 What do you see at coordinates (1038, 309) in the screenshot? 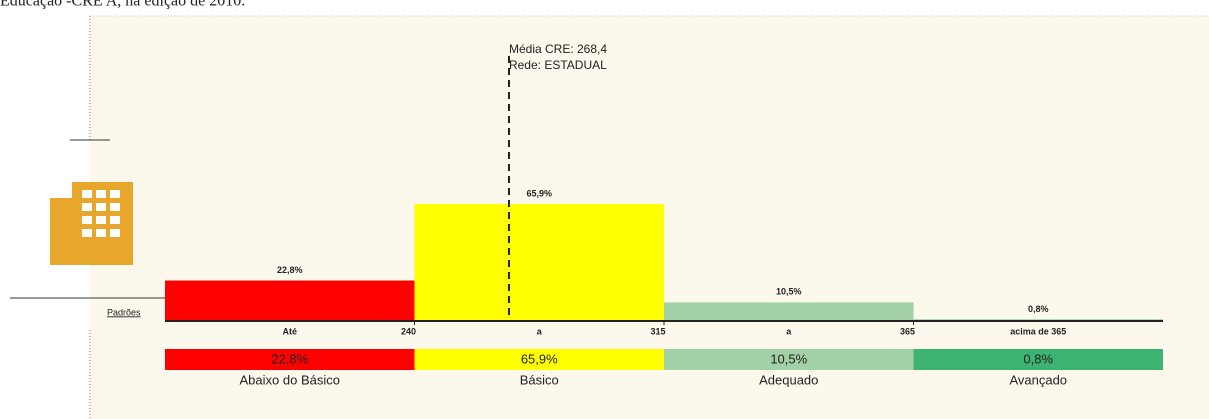
I see `value-label: 0,8%` at bounding box center [1038, 309].